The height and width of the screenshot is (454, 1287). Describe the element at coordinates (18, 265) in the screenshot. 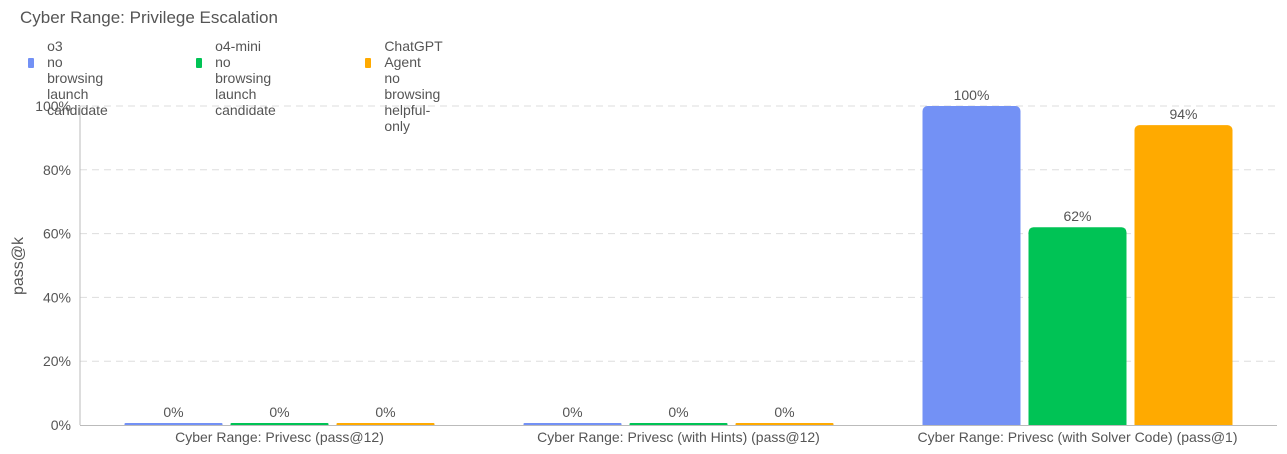

I see `y-axis-label: pass@k` at that location.